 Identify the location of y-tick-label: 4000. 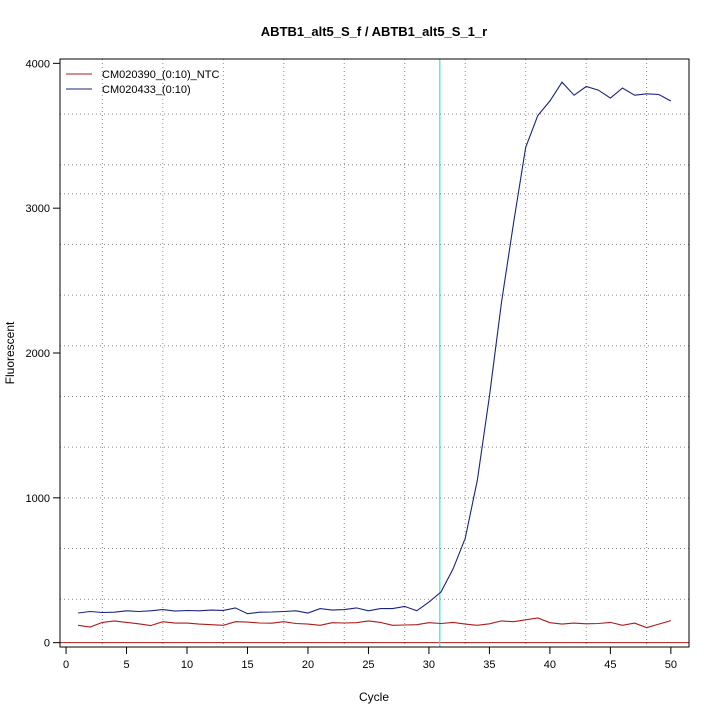
(38, 64).